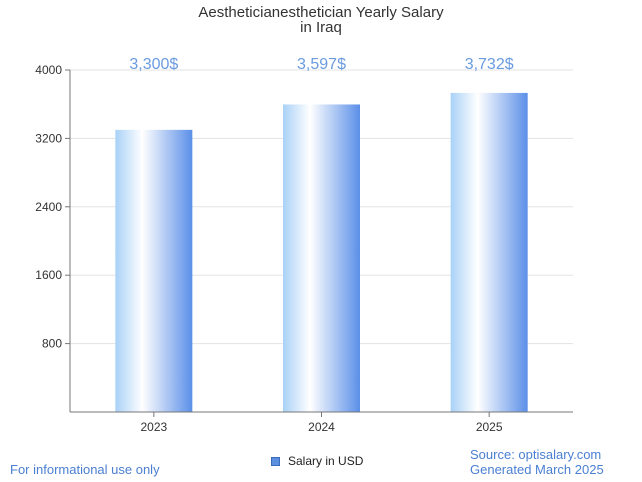  I want to click on disclaimer-text: For informational use only, so click(85, 469).